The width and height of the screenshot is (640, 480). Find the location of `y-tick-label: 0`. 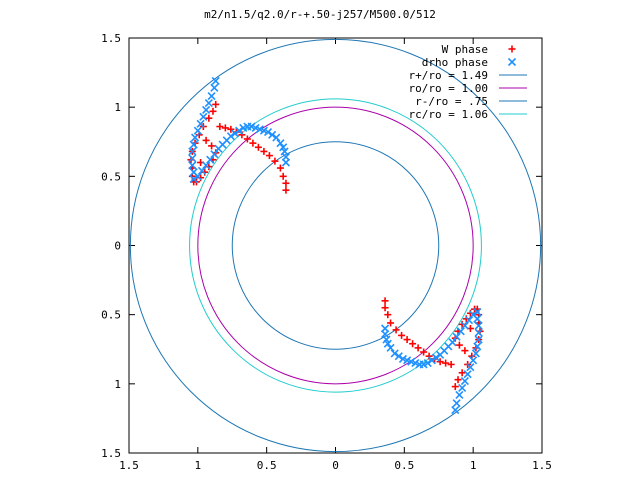

y-tick-label: 0 is located at coordinates (117, 246).